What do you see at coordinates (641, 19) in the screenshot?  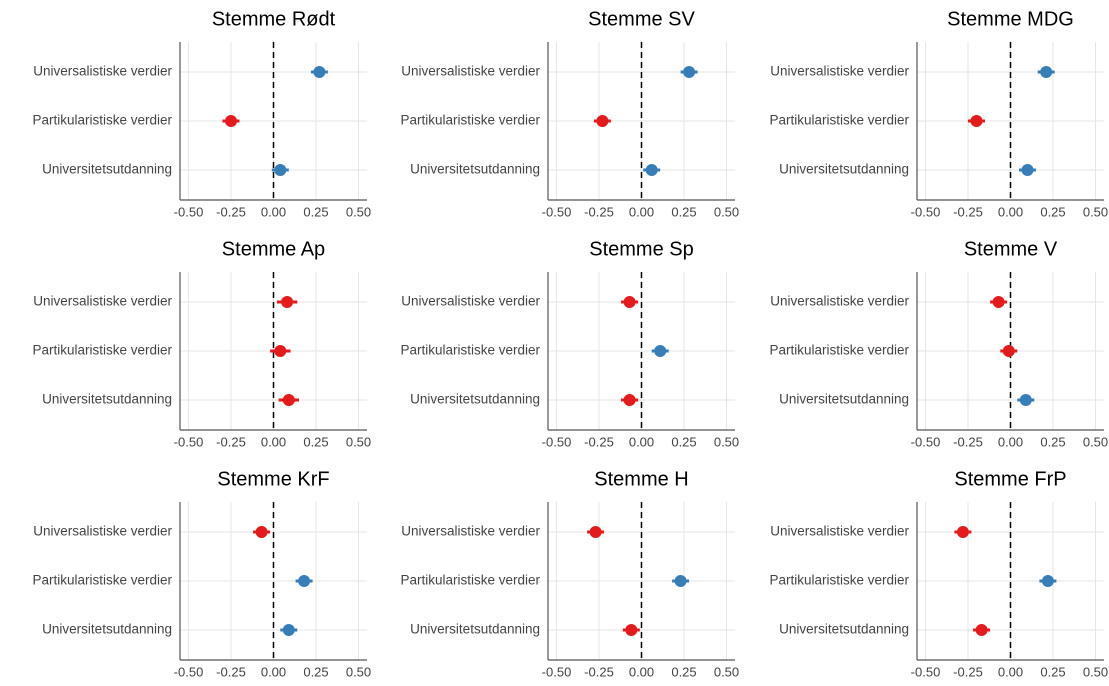 I see `panel-title: Stemme SV` at bounding box center [641, 19].